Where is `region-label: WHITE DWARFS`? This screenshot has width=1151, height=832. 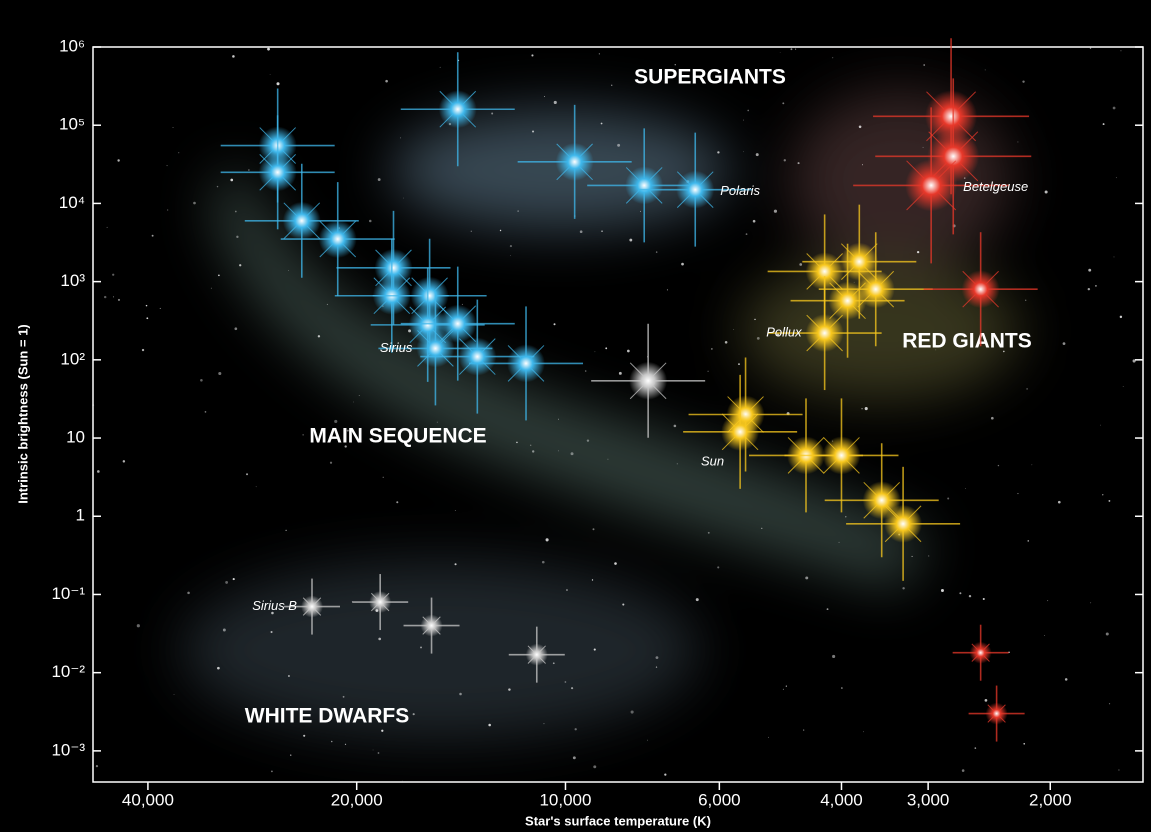
region-label: WHITE DWARFS is located at coordinates (327, 716).